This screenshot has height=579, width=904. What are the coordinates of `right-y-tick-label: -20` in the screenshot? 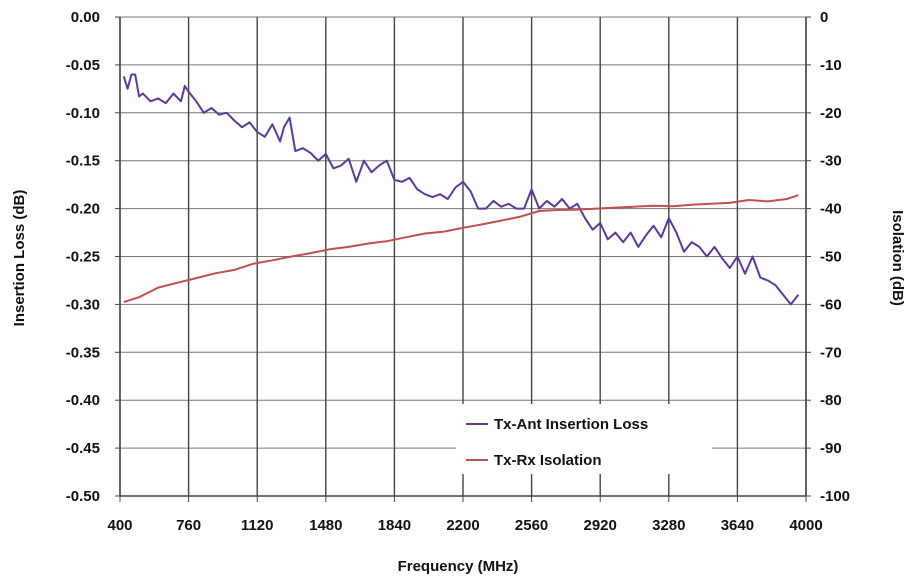 It's located at (831, 113).